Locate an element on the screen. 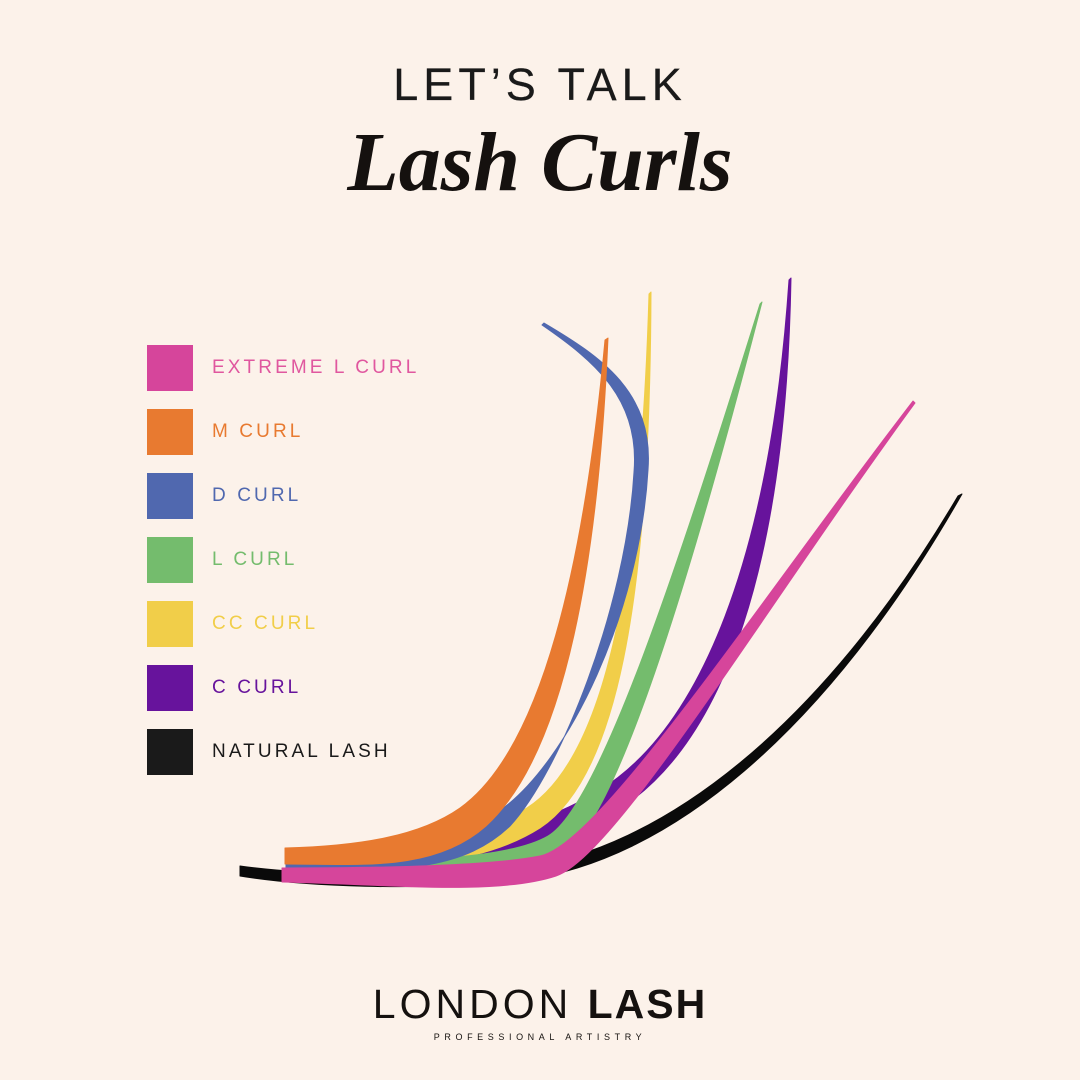 This screenshot has width=1080, height=1080. legend-label-extreme-l-curl: EXTREME L CURL is located at coordinates (316, 367).